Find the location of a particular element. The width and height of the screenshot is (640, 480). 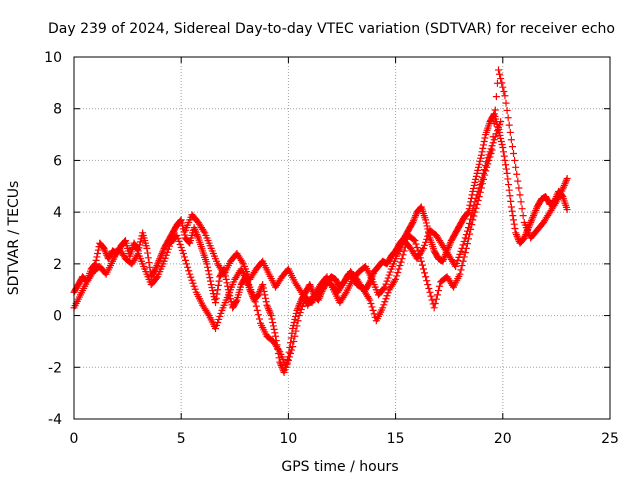

x-tick-label: 15 is located at coordinates (396, 439).